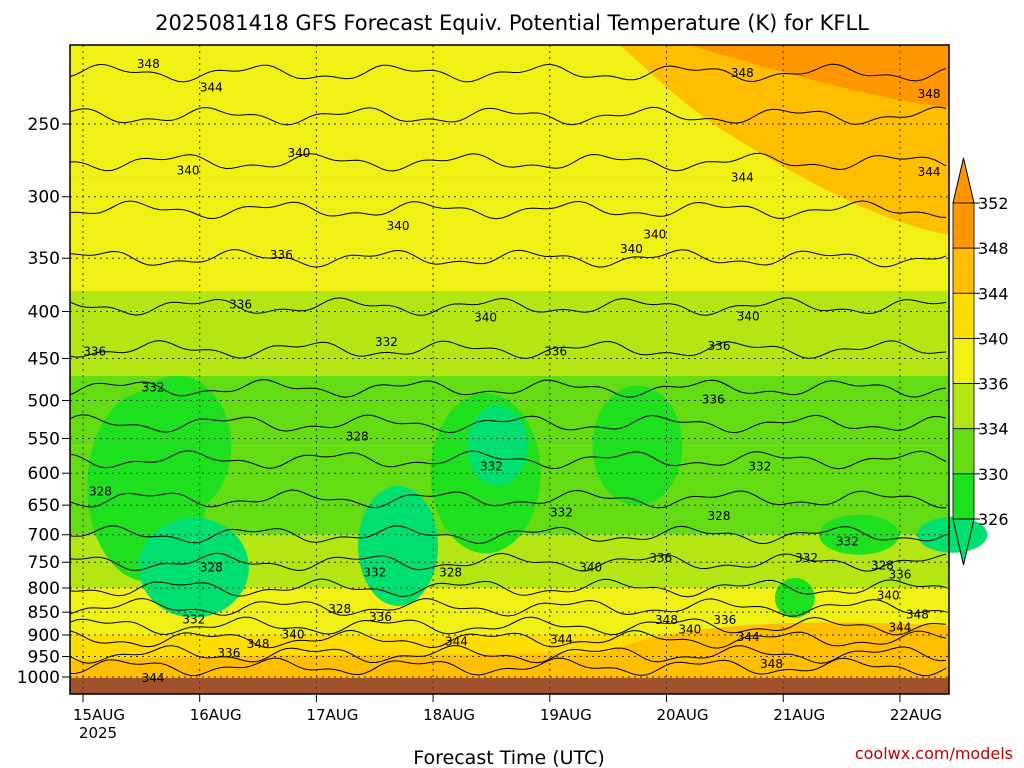 The height and width of the screenshot is (768, 1024). Describe the element at coordinates (819, 76) in the screenshot. I see `heatmap-region-hot` at that location.